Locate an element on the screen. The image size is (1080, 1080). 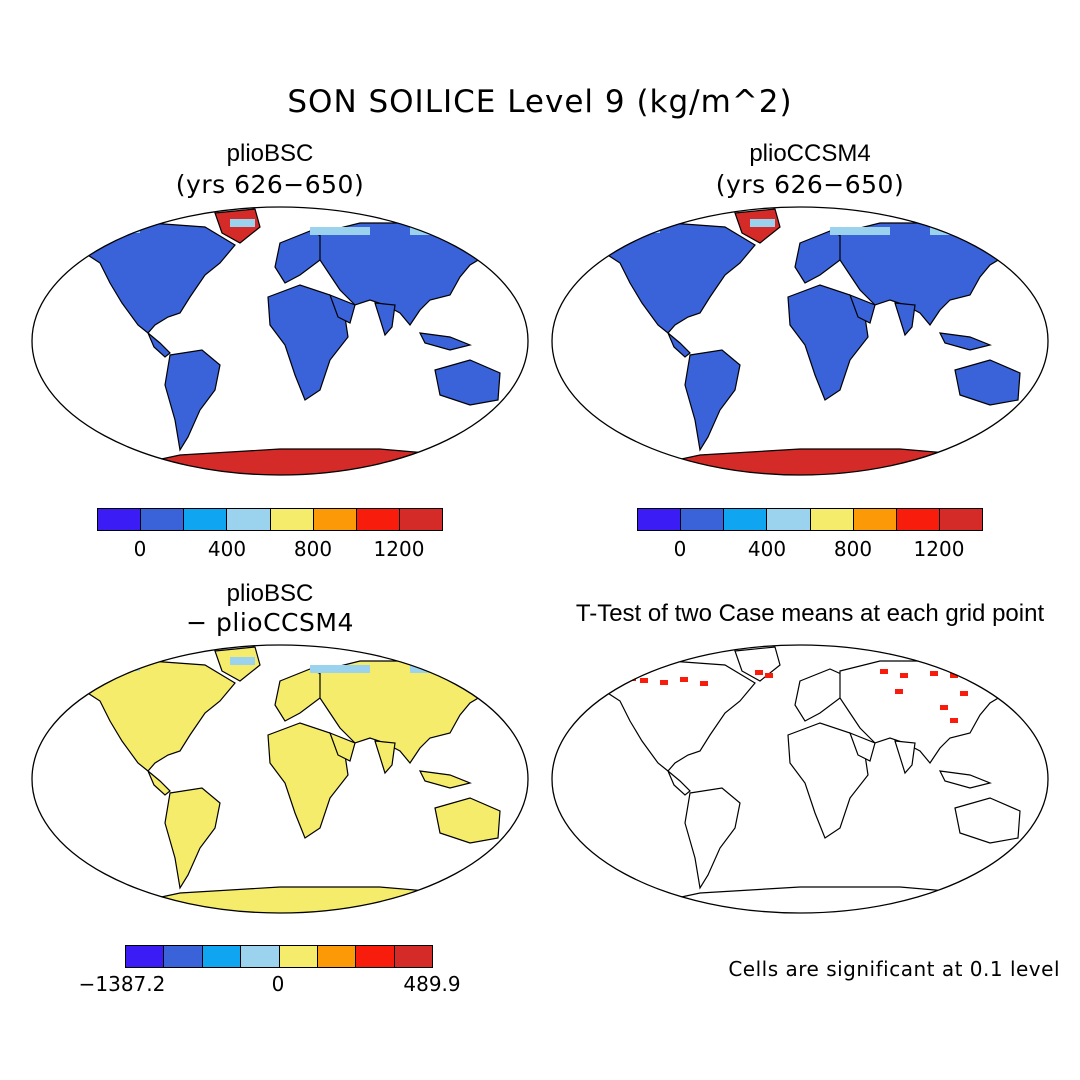
panel-tl-title: plioBSC is located at coordinates (270, 153).